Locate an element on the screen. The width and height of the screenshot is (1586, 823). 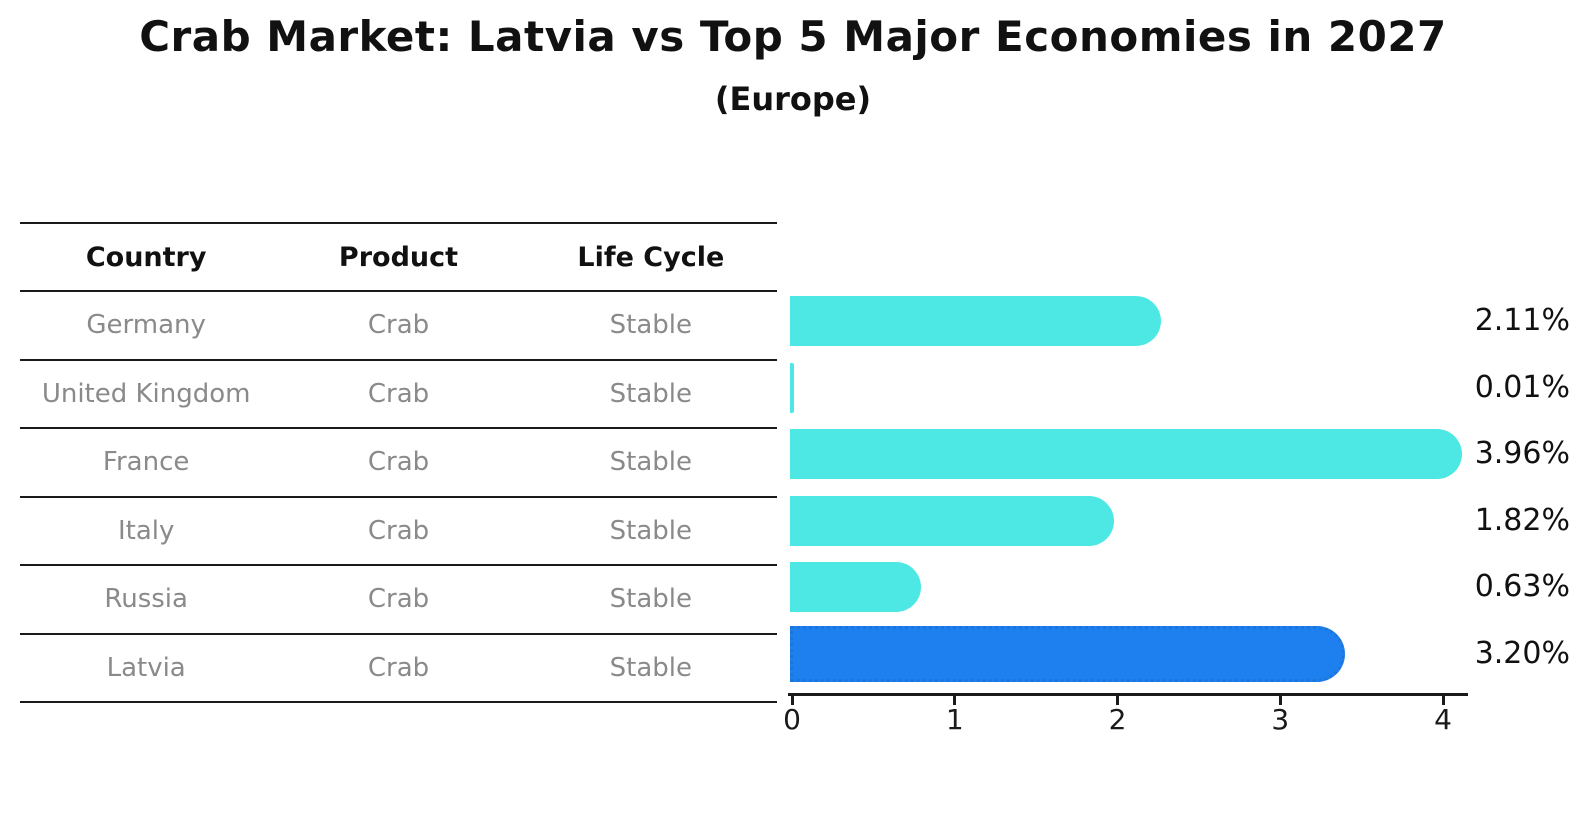
bar-russia is located at coordinates (855, 587).